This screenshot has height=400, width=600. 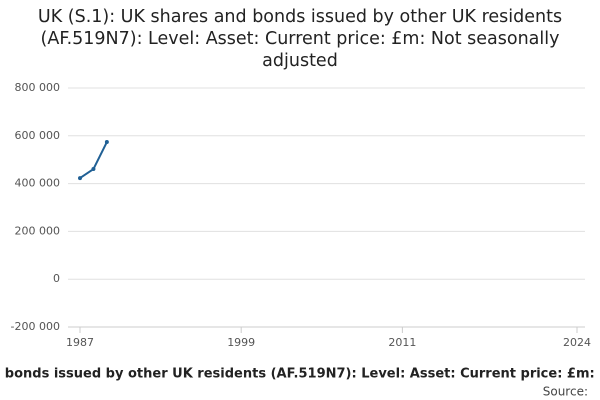 I want to click on source: Source:, so click(x=565, y=392).